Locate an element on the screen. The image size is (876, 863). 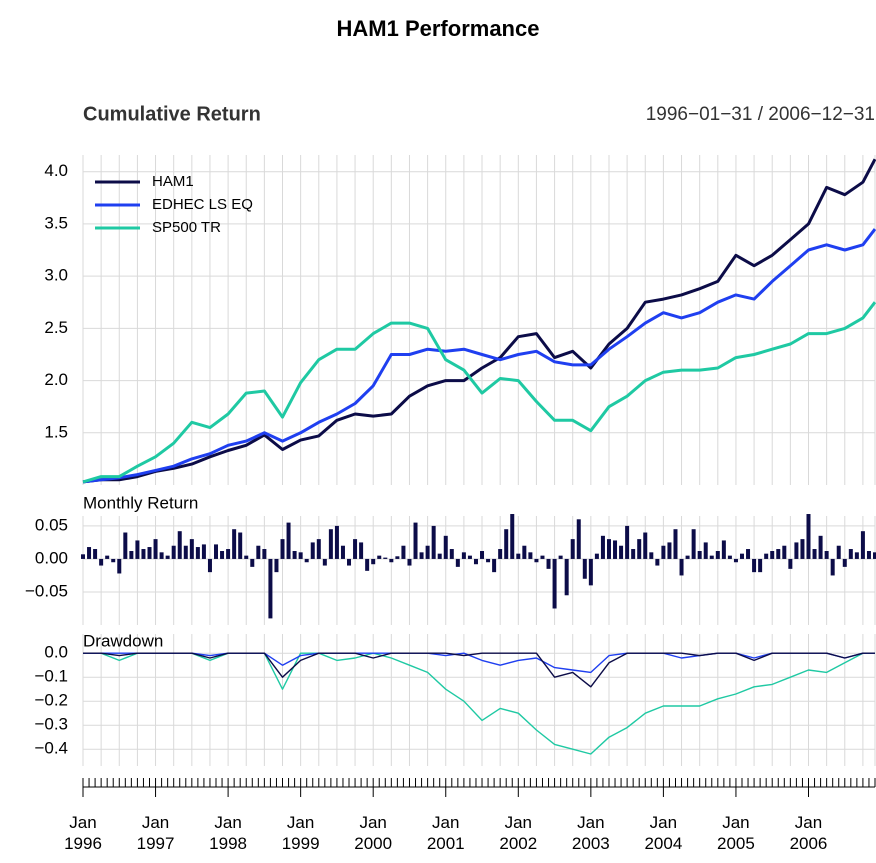
x-tick-label: Jan 2006 is located at coordinates (808, 833).